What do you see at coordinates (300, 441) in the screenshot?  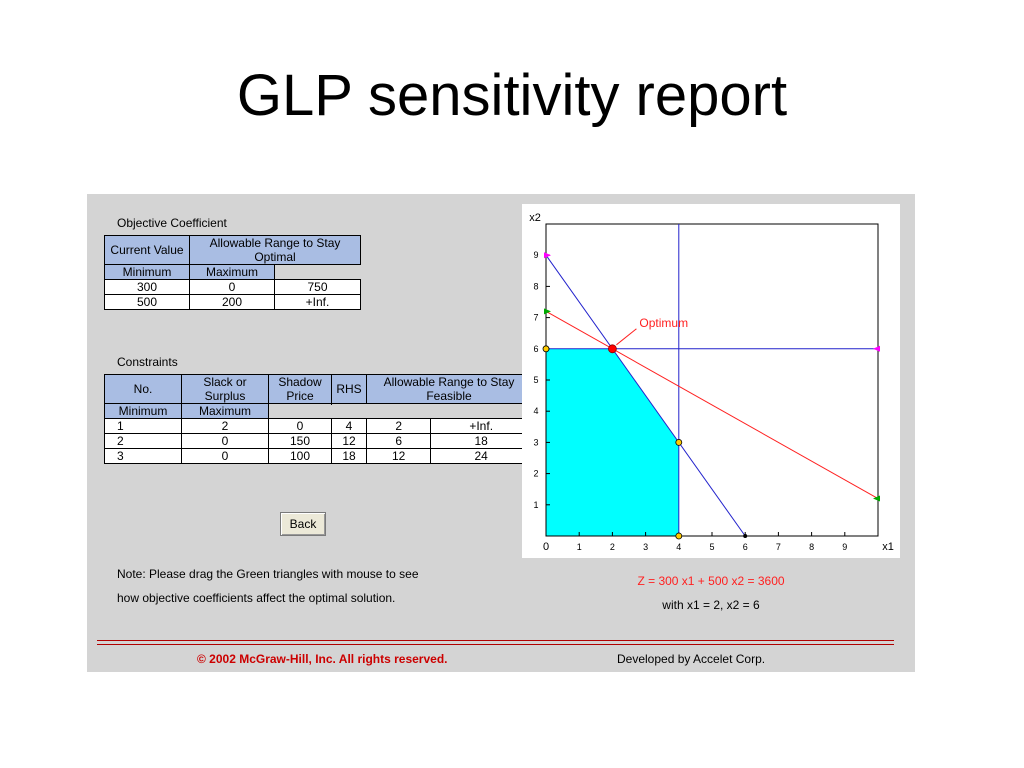 I see `shadow-price-cell: 150` at bounding box center [300, 441].